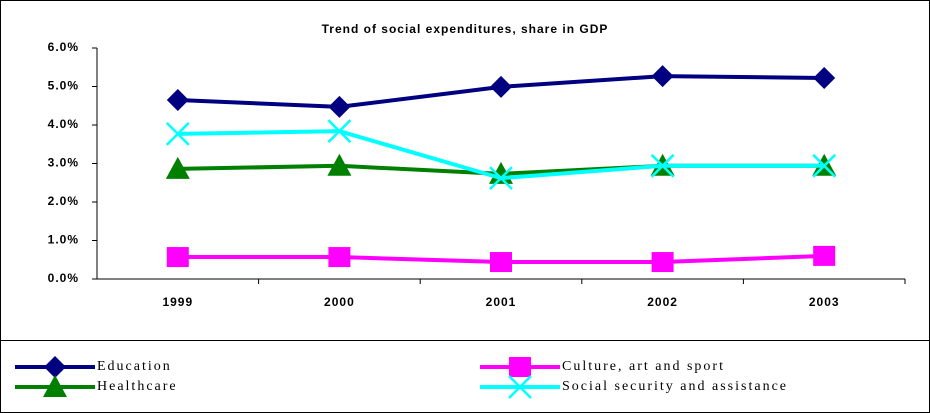 The image size is (930, 413). I want to click on legend-label: Education, so click(134, 366).